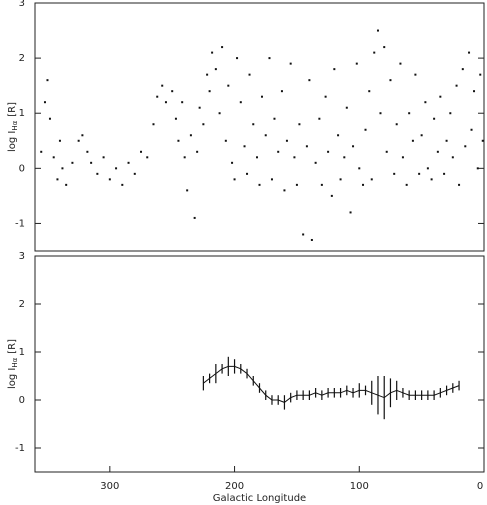 The image size is (487, 505). Describe the element at coordinates (259, 498) in the screenshot. I see `x-axis-label: Galactic Longitude` at that location.